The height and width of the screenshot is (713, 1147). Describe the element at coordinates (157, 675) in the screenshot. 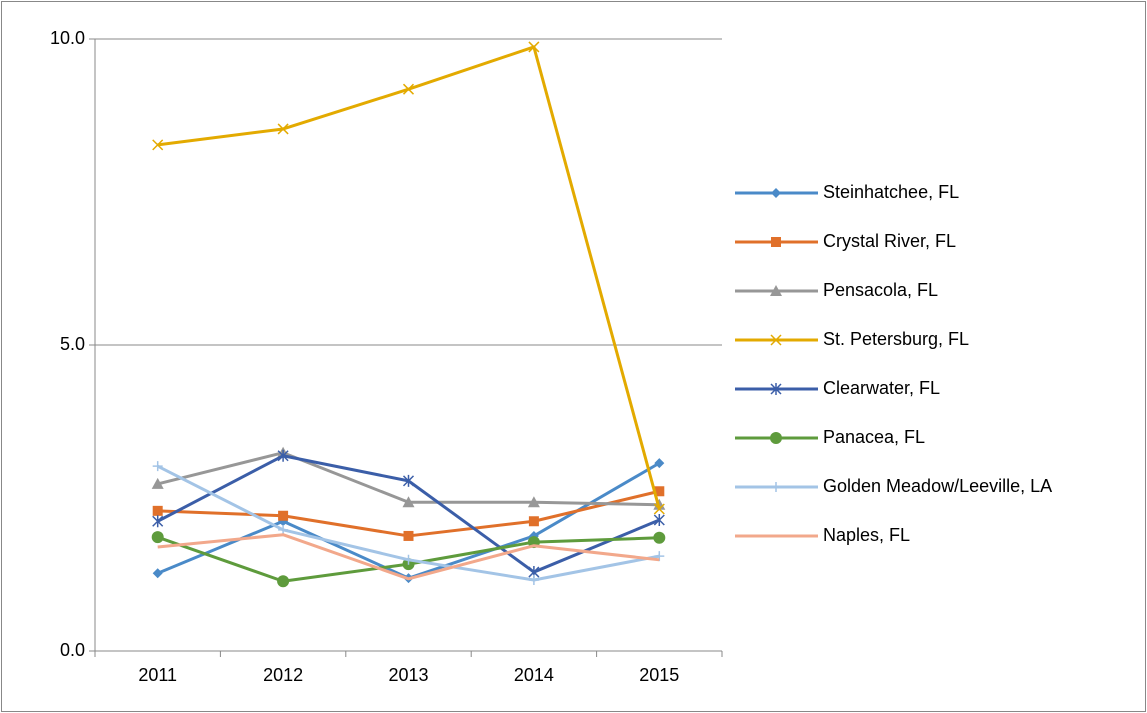

I see `x-tick-label: 2011` at that location.